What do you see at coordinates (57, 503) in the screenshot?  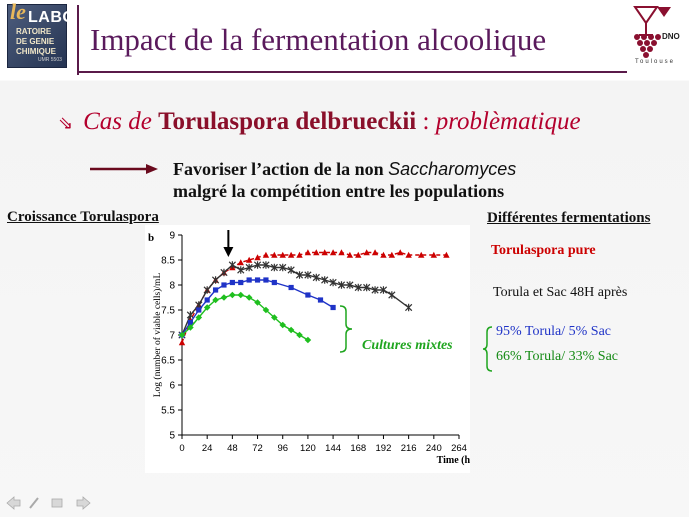 I see `slide-menu-icon` at bounding box center [57, 503].